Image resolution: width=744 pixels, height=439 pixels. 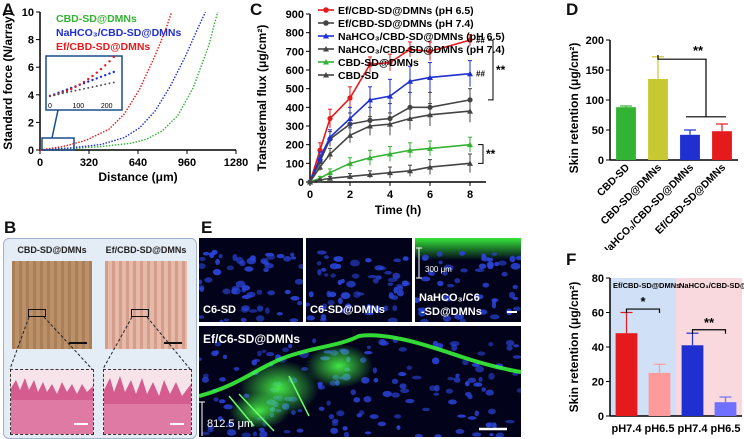 What do you see at coordinates (177, 424) in the screenshot?
I see `histology-scale-right` at bounding box center [177, 424].